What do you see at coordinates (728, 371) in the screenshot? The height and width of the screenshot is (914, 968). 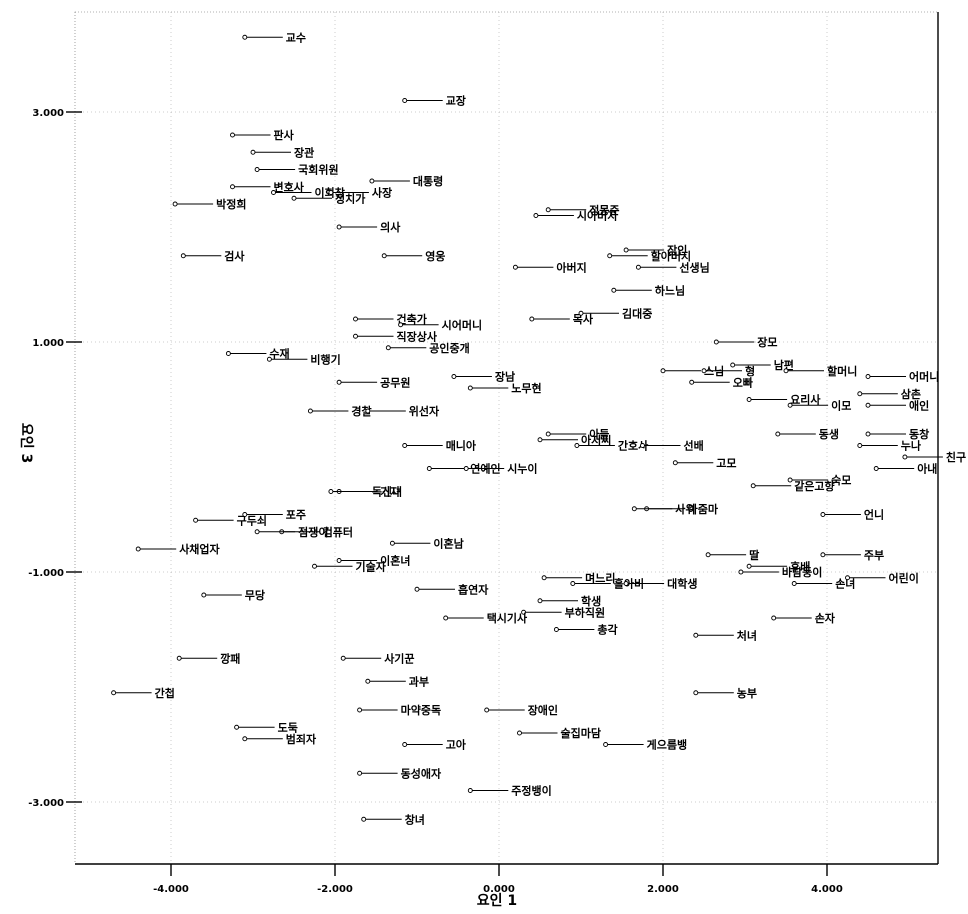 I see `data-point: 형` at bounding box center [728, 371].